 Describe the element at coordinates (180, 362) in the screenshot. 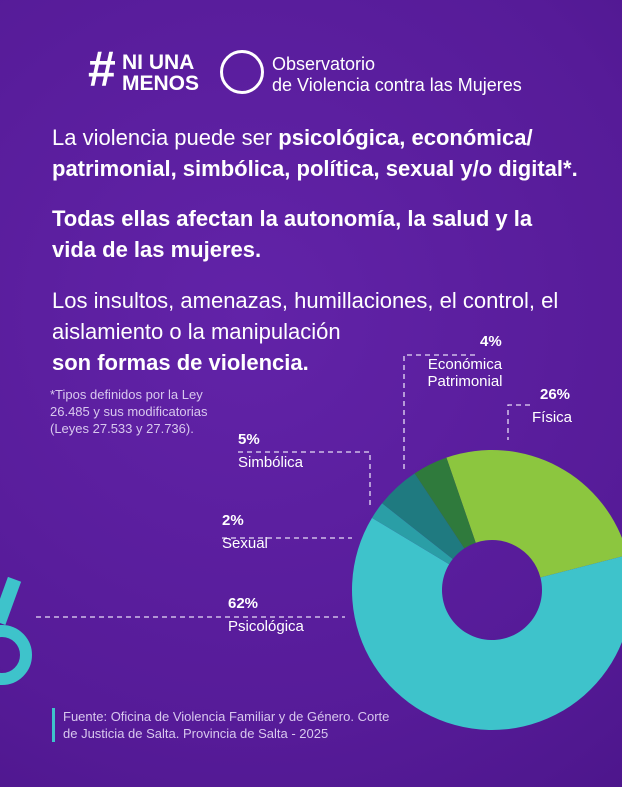

I see `text-bold: son formas de violencia.` at that location.